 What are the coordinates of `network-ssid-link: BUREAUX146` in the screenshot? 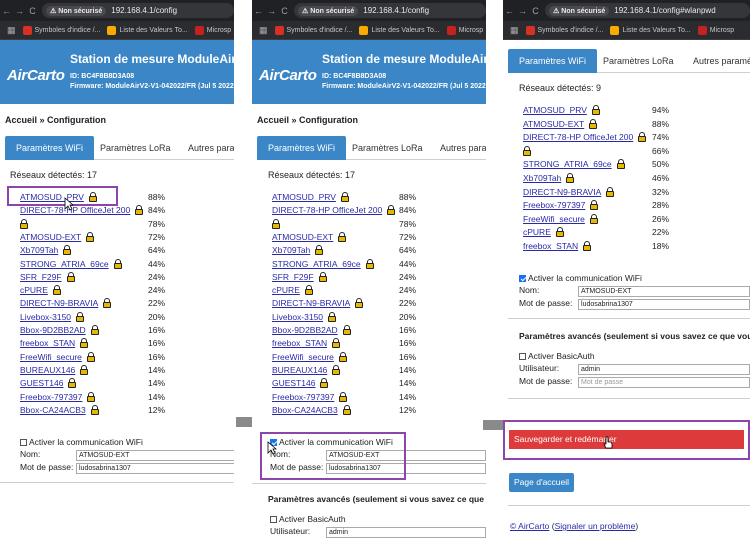 It's located at (300, 369).